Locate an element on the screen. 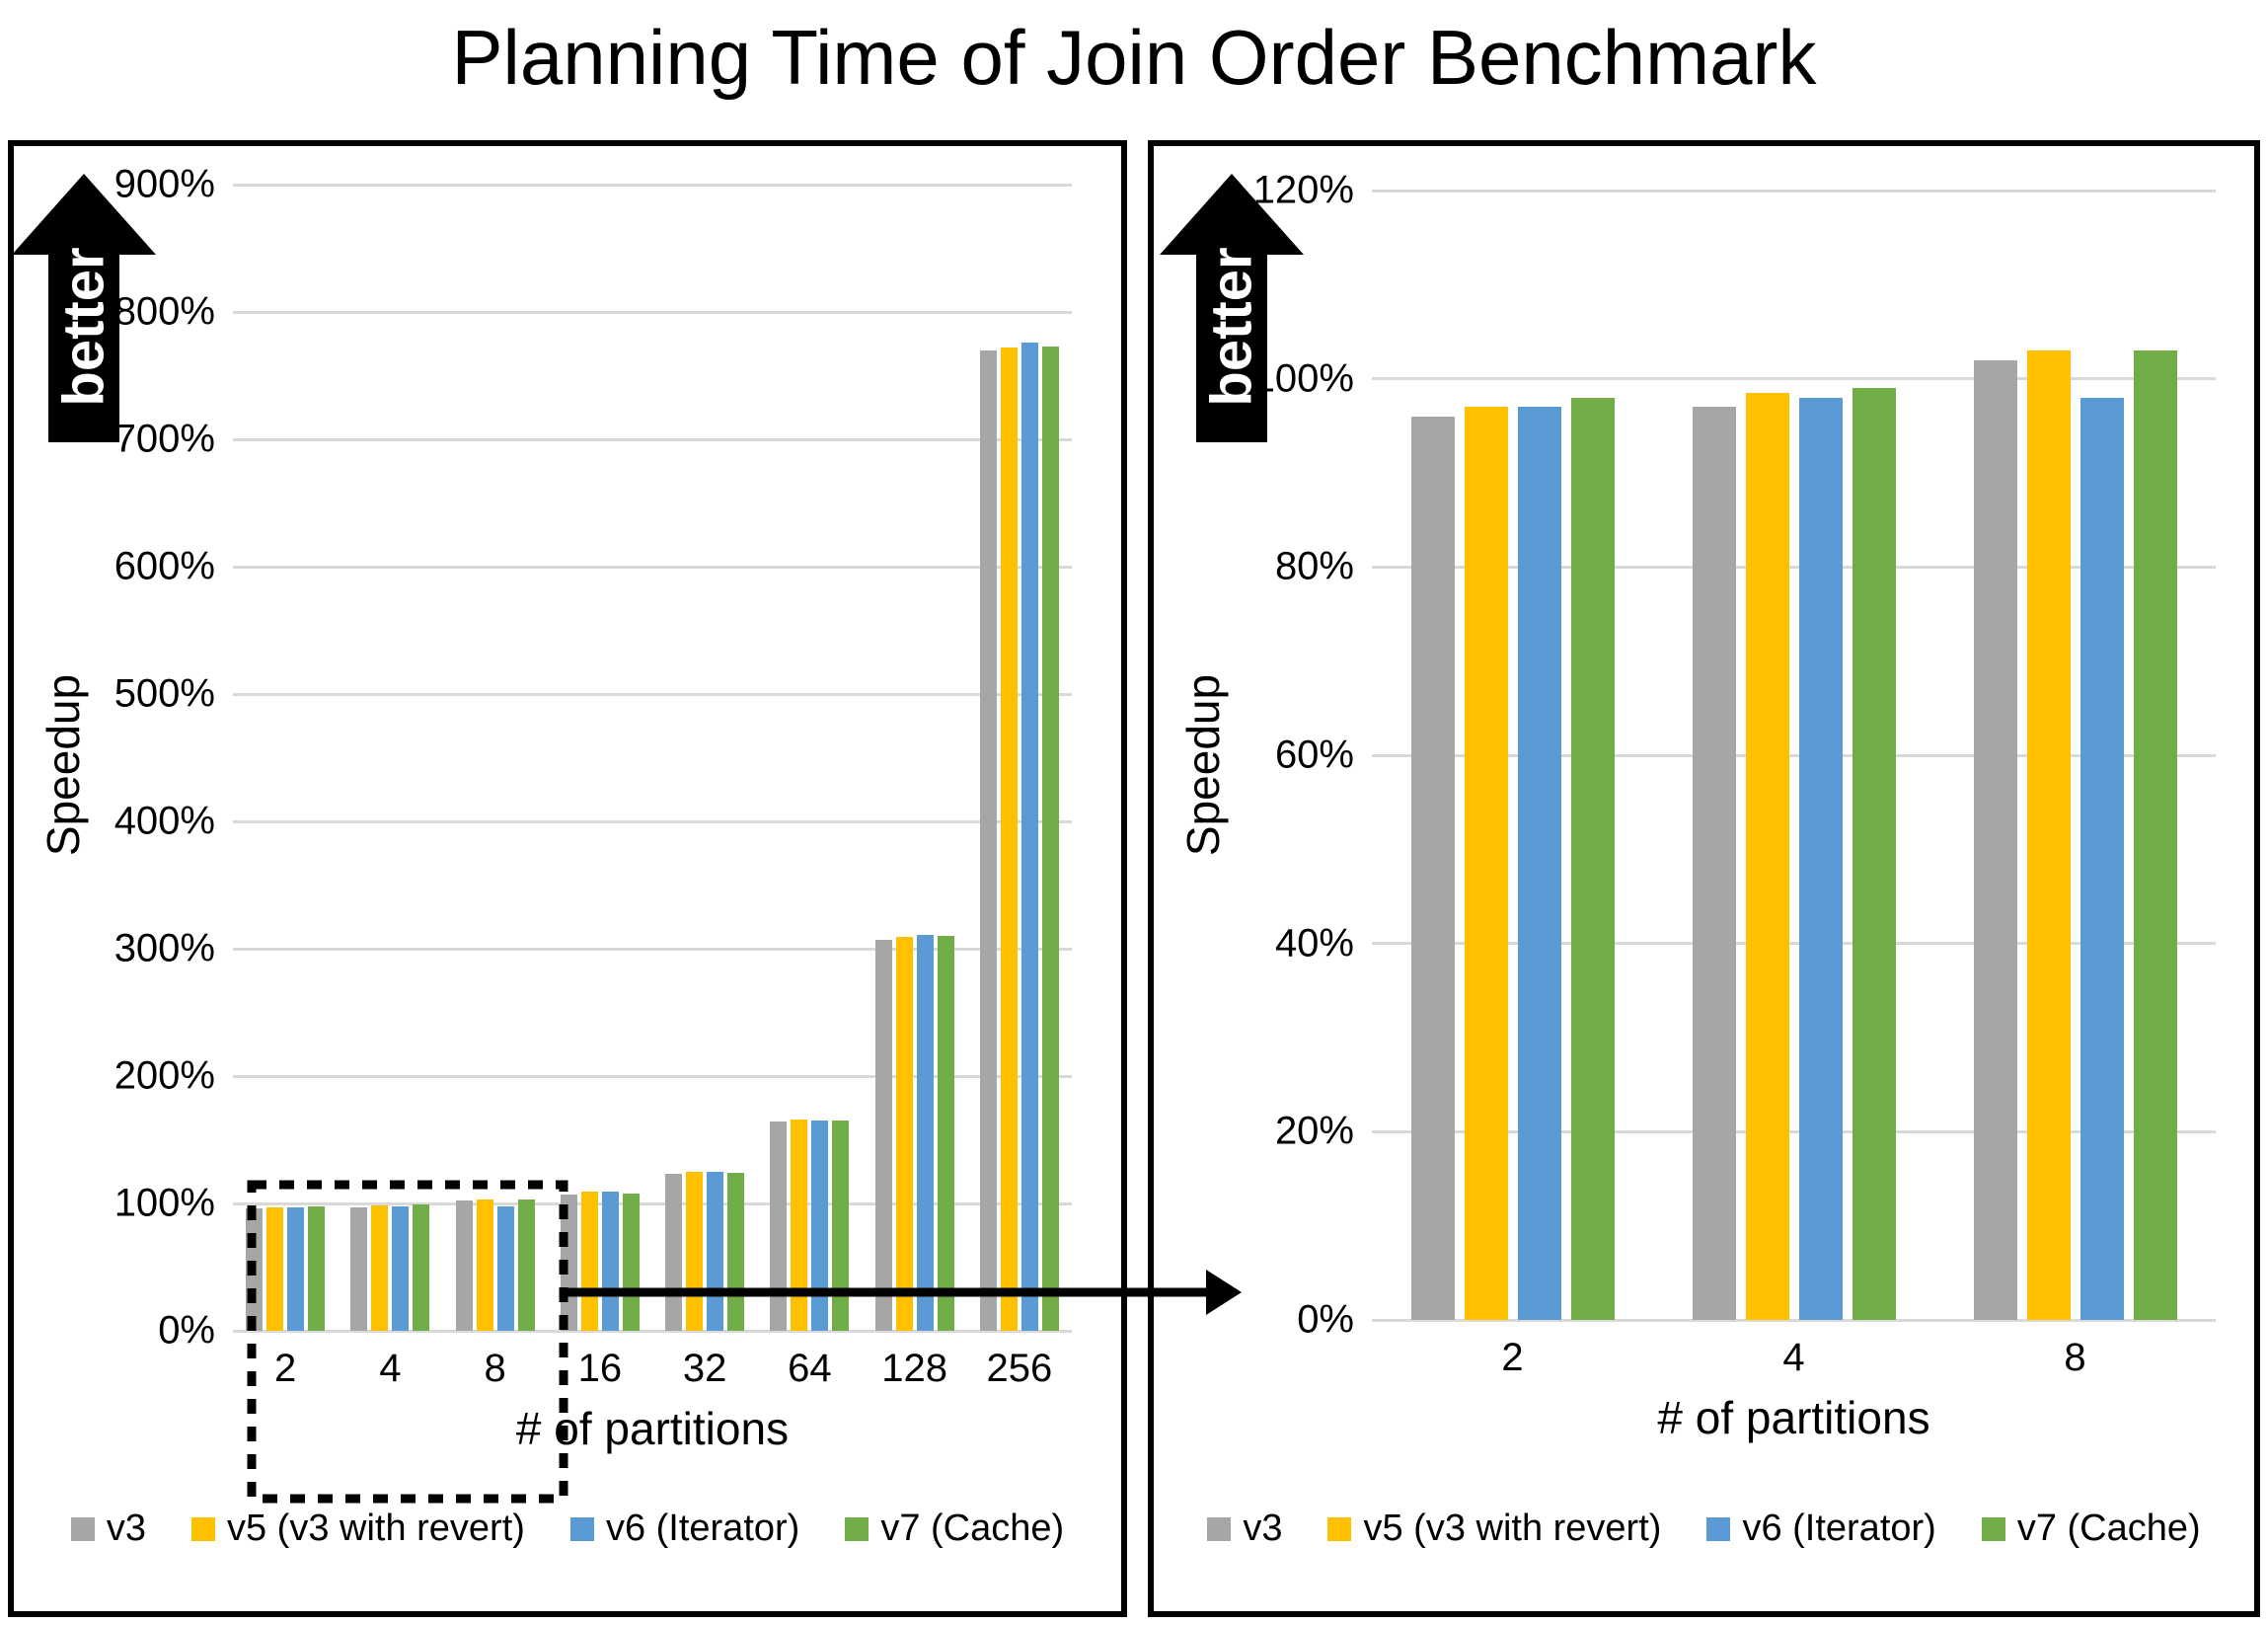 Image resolution: width=2268 pixels, height=1625 pixels. chart-title: Planning Time of Join Order Benchmark is located at coordinates (1134, 57).